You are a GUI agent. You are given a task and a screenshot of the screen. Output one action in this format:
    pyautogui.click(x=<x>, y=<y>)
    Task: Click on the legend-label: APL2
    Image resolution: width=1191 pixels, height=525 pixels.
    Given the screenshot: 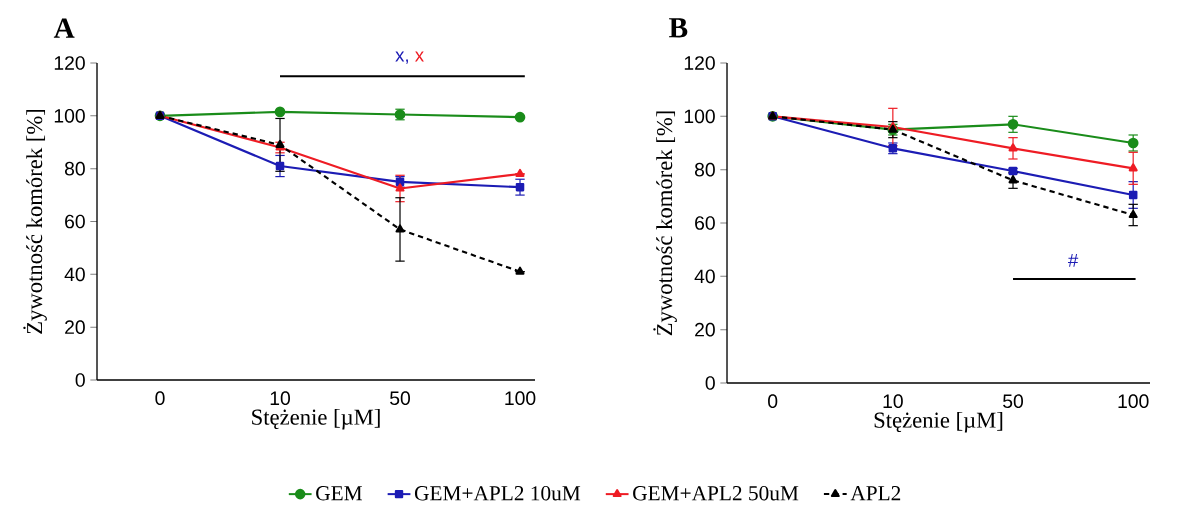 What is the action you would take?
    pyautogui.click(x=875, y=493)
    